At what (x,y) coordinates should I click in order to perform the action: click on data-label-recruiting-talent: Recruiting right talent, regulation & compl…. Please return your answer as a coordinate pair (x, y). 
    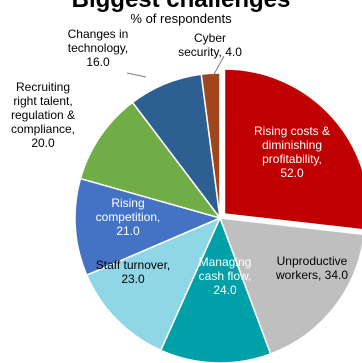
    Looking at the image, I should click on (43, 115).